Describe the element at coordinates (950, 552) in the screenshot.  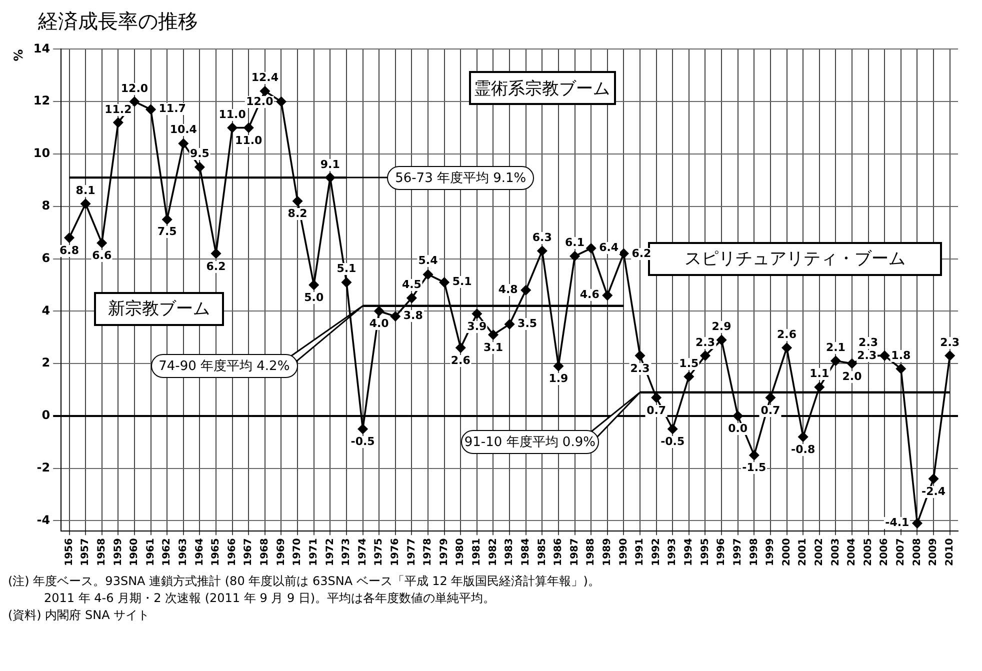
I see `x-tick-label: 2010` at that location.